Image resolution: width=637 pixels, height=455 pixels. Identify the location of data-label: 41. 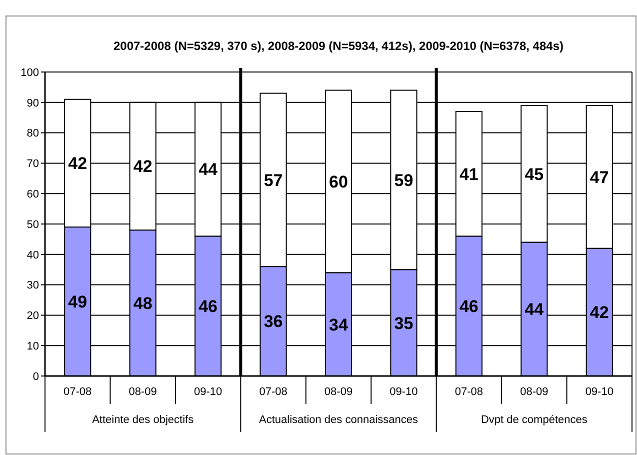
(468, 174).